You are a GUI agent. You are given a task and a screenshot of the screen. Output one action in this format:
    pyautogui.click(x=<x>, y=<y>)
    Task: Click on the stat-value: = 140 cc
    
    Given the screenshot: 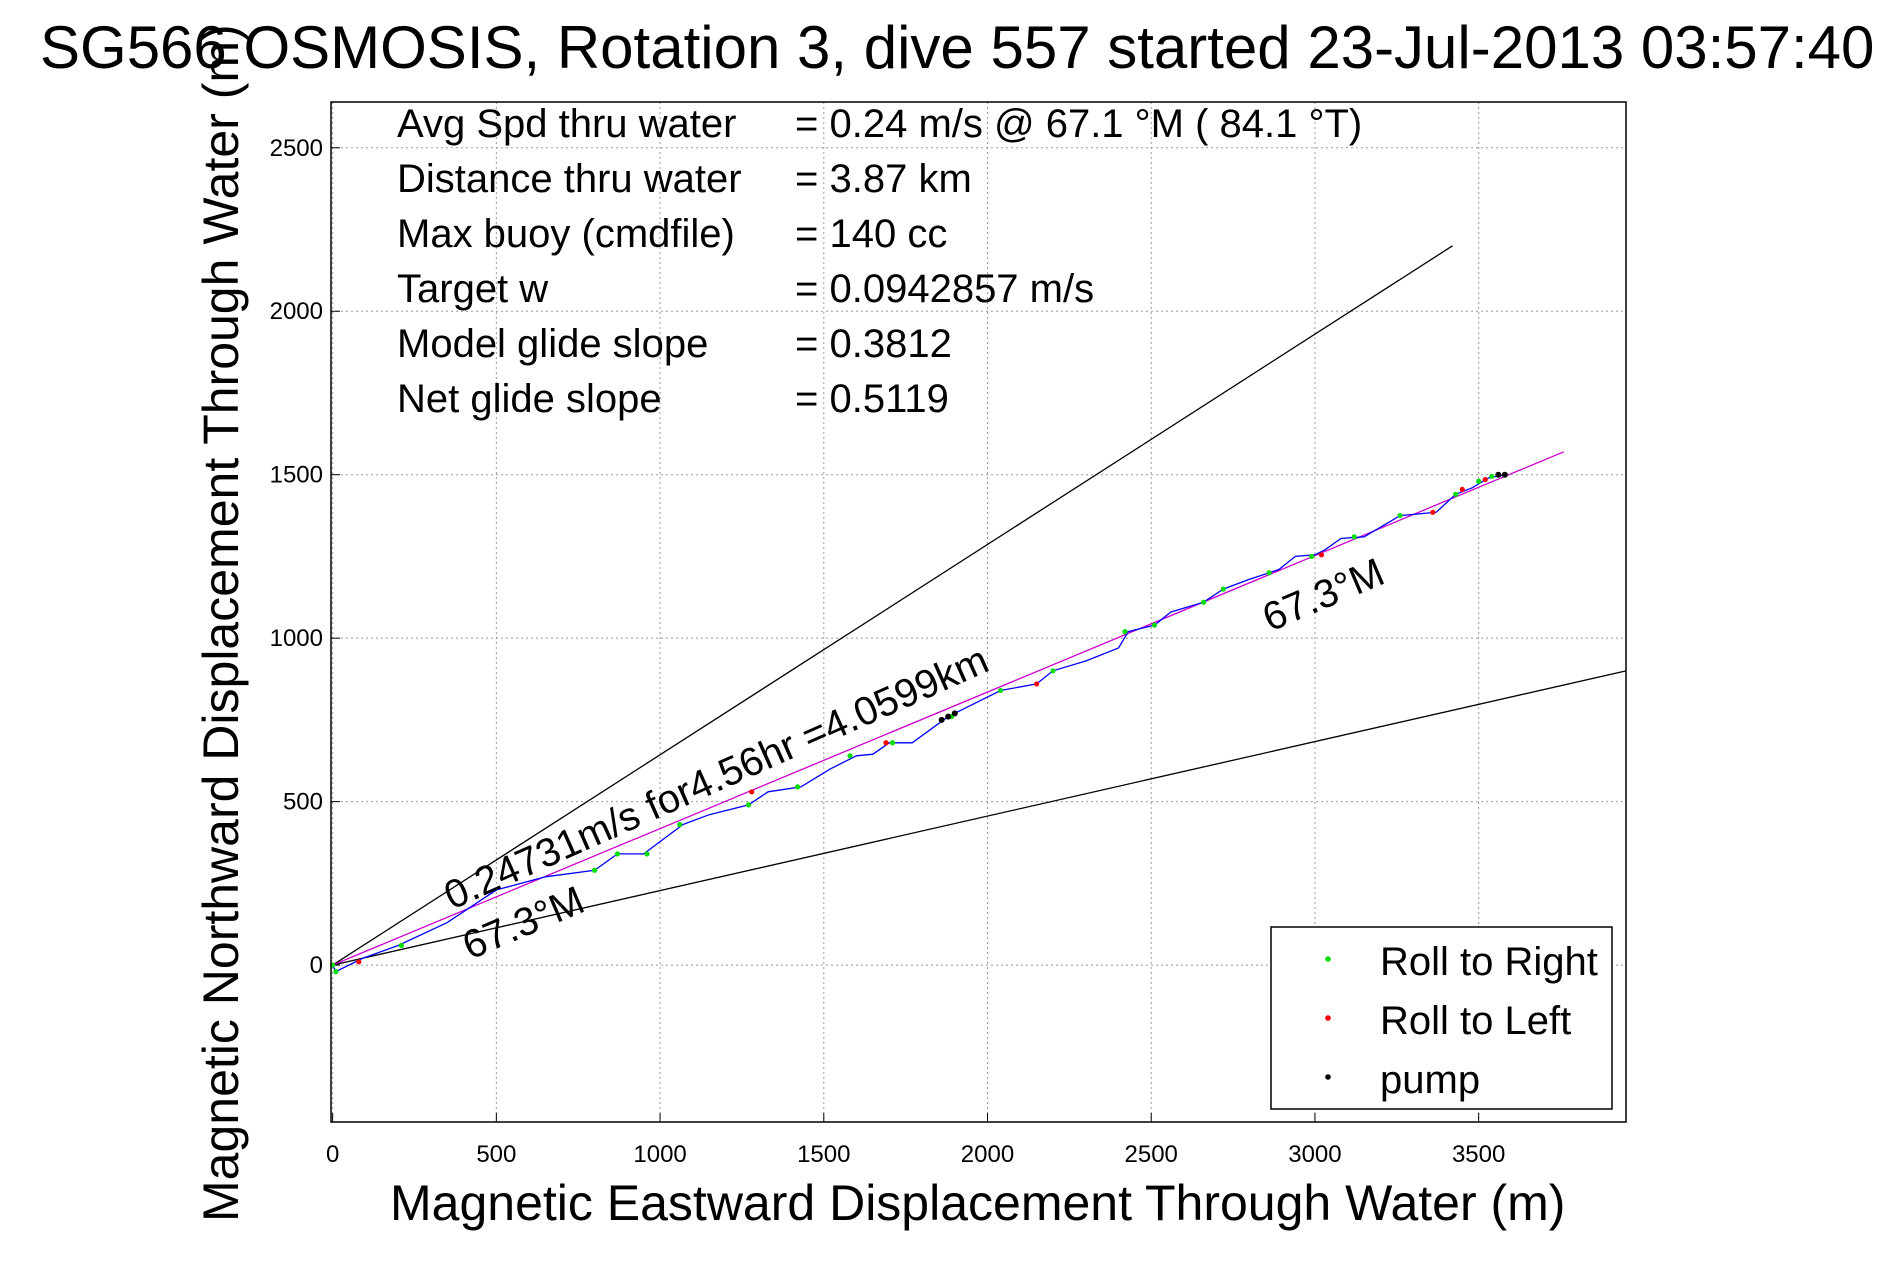 What is the action you would take?
    pyautogui.click(x=871, y=234)
    